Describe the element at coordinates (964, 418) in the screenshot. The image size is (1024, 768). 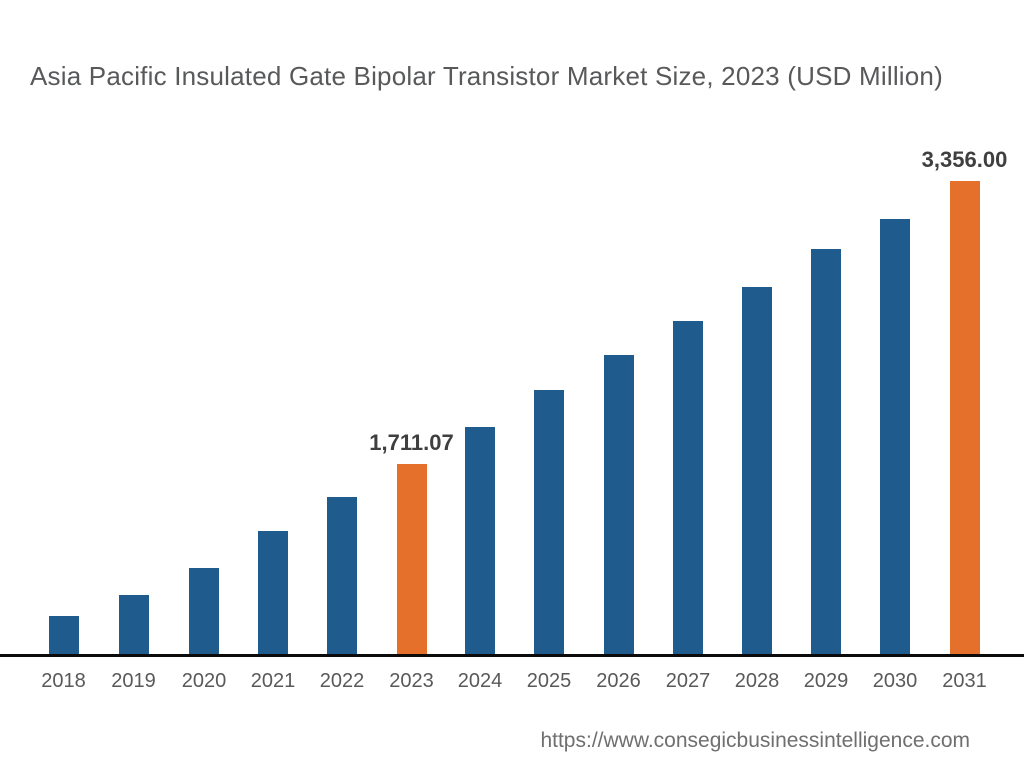
I see `bar-2031` at that location.